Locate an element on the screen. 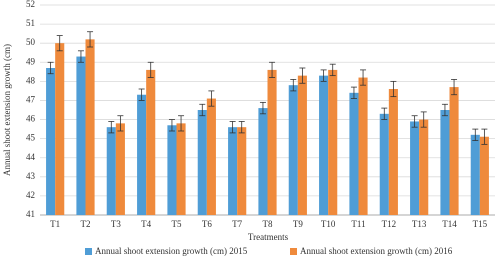  x-tick-label: T8 is located at coordinates (268, 224).